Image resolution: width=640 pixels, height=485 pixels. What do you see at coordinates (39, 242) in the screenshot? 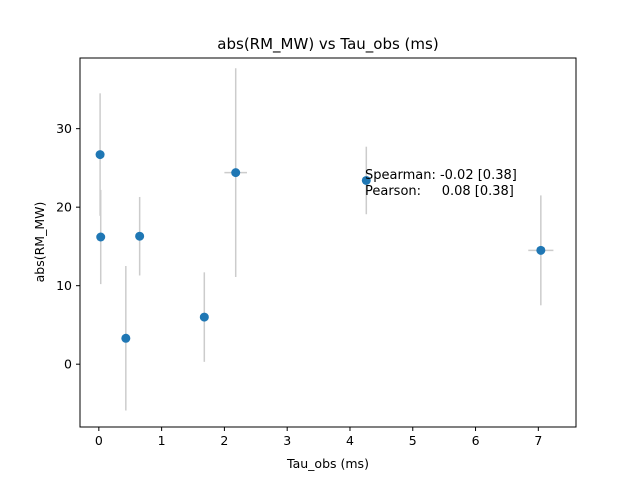
I see `y-axis-label: abs(RM_MW)` at bounding box center [39, 242].